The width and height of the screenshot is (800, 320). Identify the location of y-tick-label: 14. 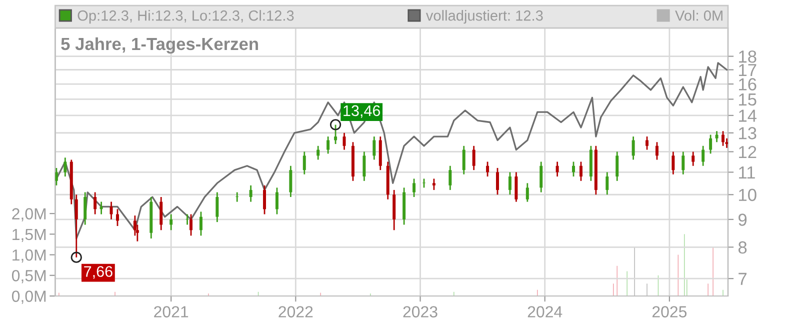
(748, 116).